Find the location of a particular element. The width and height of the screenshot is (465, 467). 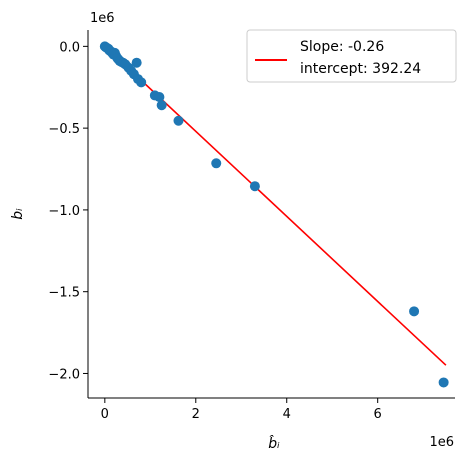

x-tick-label: 2 is located at coordinates (196, 414).